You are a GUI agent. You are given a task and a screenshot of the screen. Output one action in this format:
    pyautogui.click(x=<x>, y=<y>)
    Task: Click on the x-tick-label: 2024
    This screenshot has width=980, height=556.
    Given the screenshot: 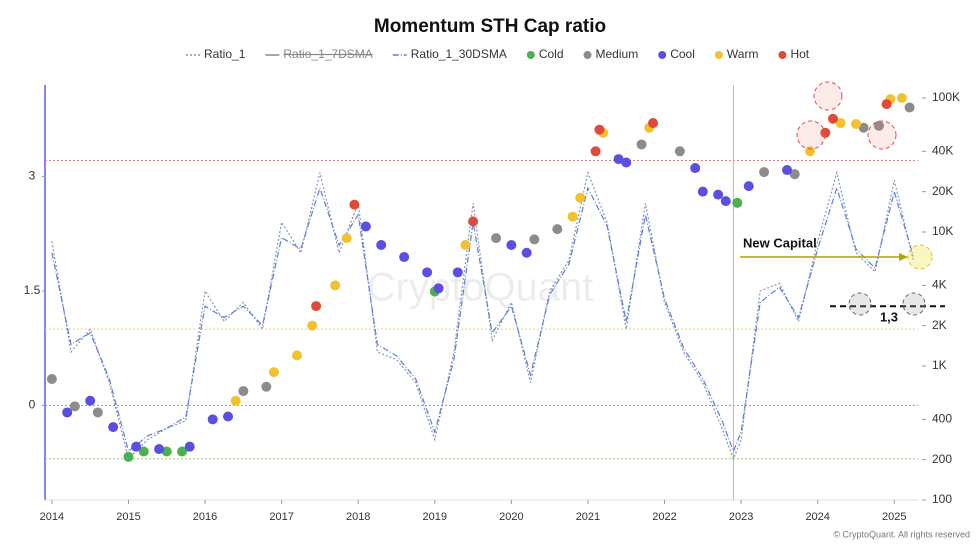 What is the action you would take?
    pyautogui.click(x=817, y=517)
    